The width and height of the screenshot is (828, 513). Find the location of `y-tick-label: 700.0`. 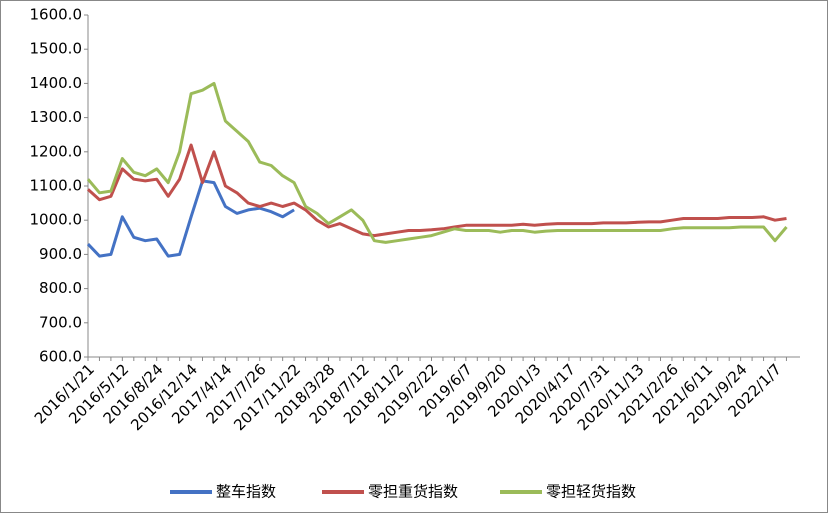

y-tick-label: 700.0 is located at coordinates (60, 322).